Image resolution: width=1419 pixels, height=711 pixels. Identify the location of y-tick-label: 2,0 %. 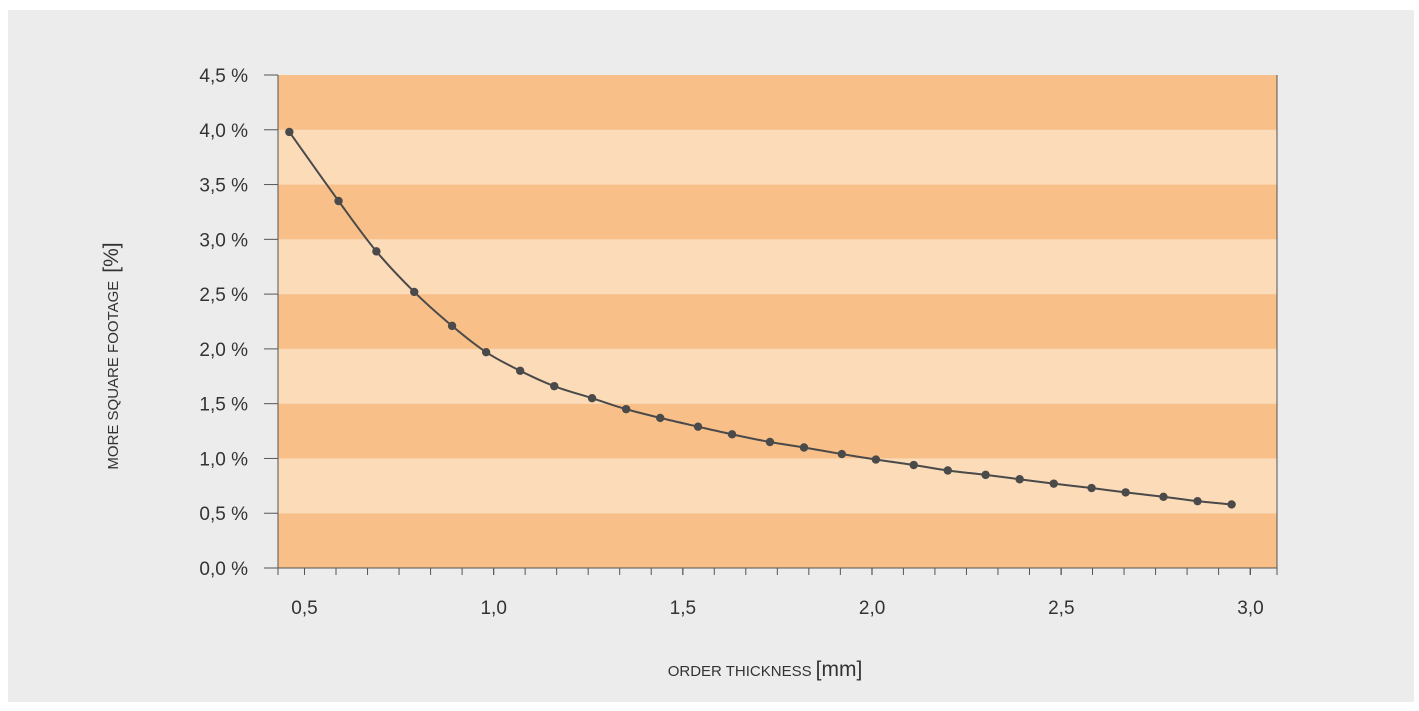
(223, 350).